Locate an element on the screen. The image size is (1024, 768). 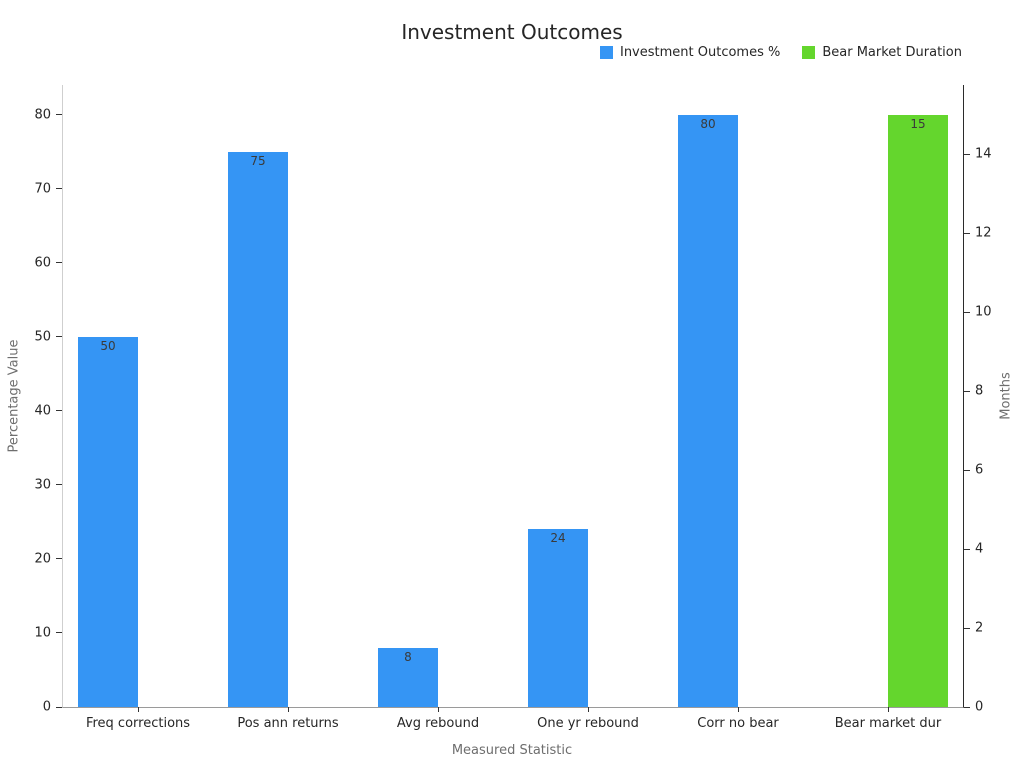
x-tick-label: Corr no bear is located at coordinates (738, 723).